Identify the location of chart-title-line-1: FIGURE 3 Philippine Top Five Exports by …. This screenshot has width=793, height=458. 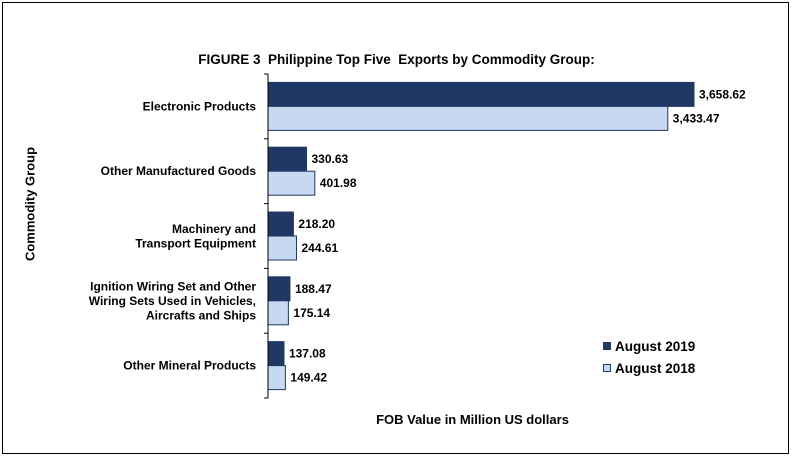
(396, 59).